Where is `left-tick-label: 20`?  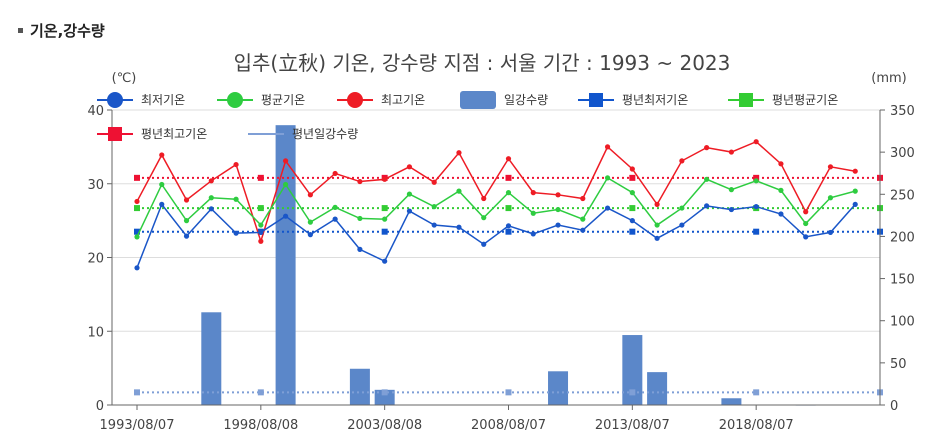
left-tick-label: 20 is located at coordinates (95, 259).